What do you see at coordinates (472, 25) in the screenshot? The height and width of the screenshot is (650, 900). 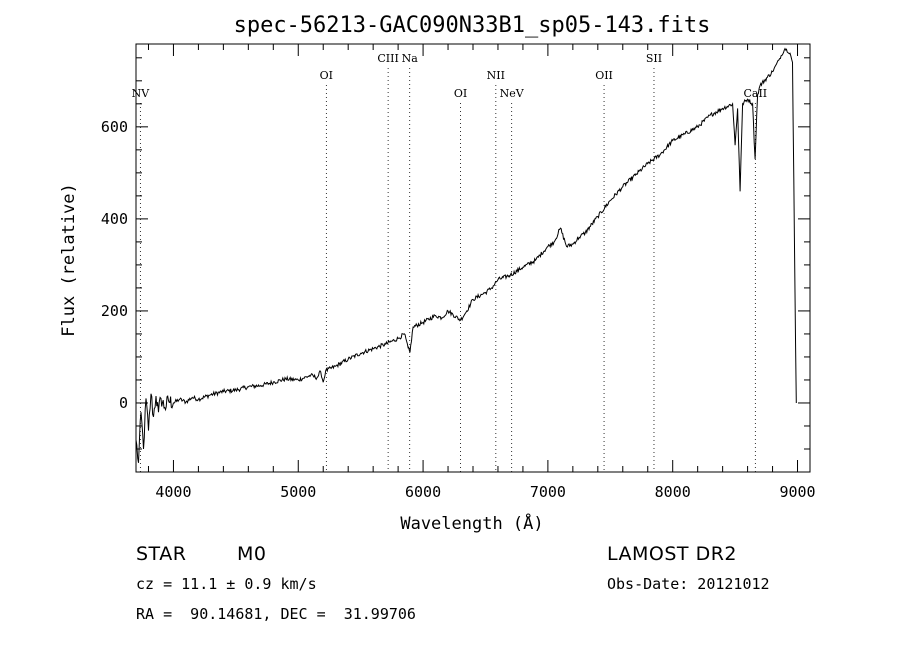 I see `chart-title: spec-56213-GAC090N33B1_sp05-143.fits` at bounding box center [472, 25].